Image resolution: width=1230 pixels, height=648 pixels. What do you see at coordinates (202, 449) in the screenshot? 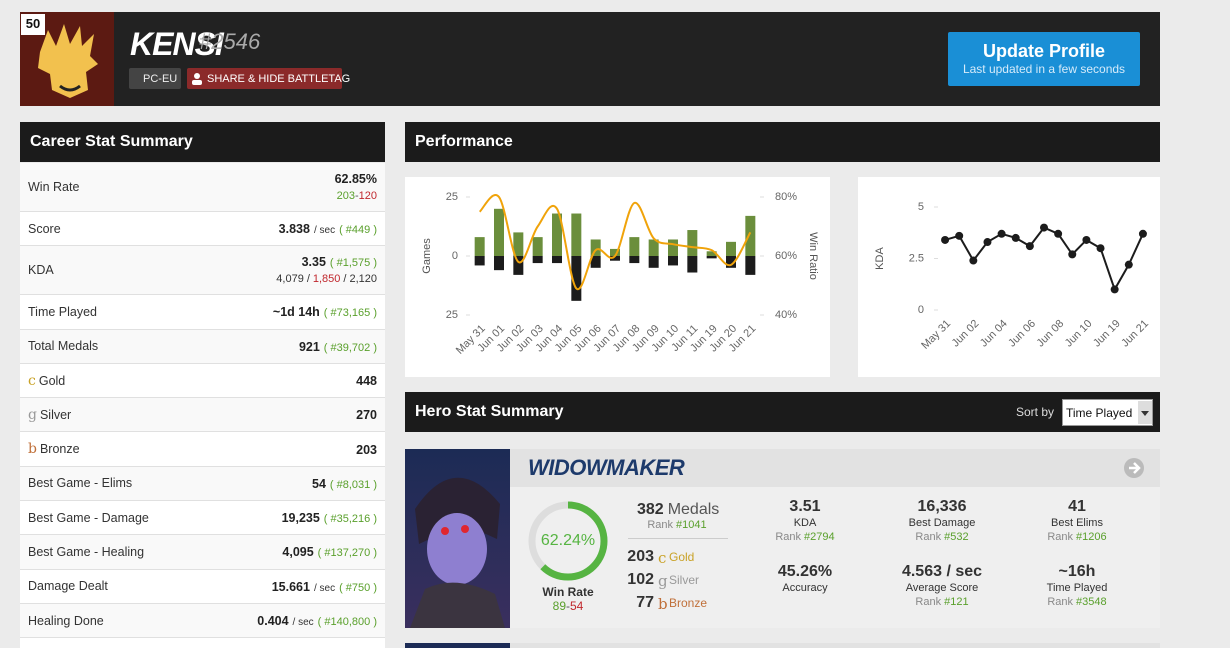
I see `career-row: b Bronze 203` at bounding box center [202, 449].